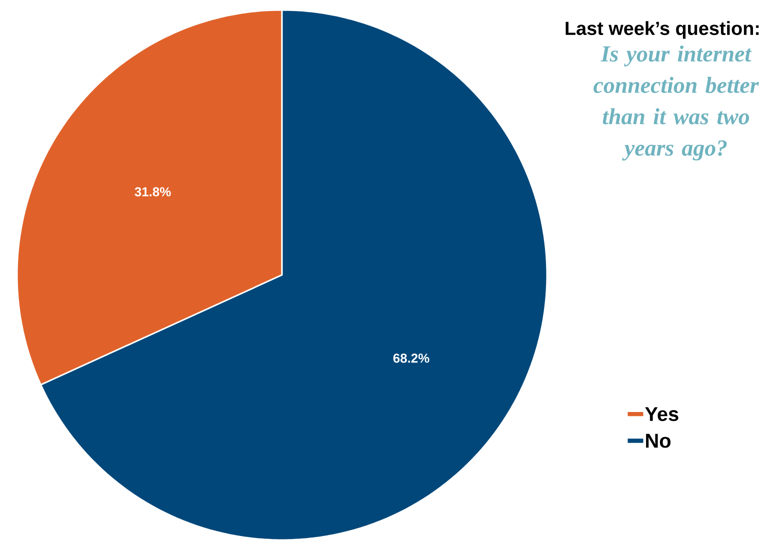 Image resolution: width=768 pixels, height=548 pixels. What do you see at coordinates (676, 103) in the screenshot?
I see `text: Is your internet connection better than it was two years ago?` at bounding box center [676, 103].